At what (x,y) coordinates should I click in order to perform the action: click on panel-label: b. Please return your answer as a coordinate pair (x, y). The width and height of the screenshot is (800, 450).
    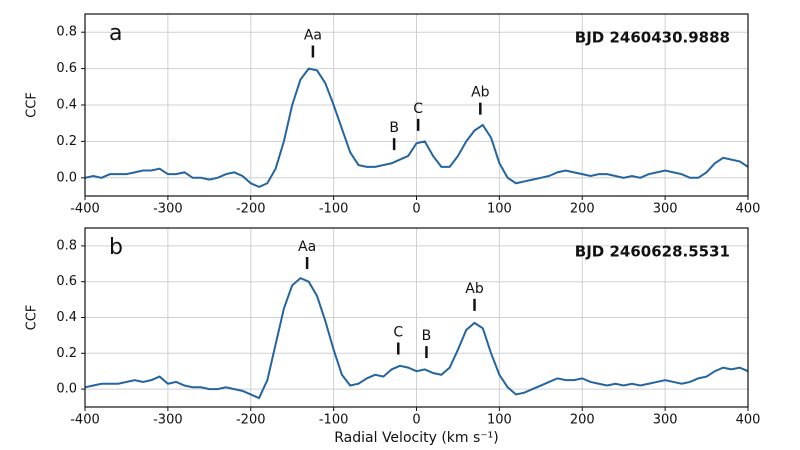
    Looking at the image, I should click on (116, 247).